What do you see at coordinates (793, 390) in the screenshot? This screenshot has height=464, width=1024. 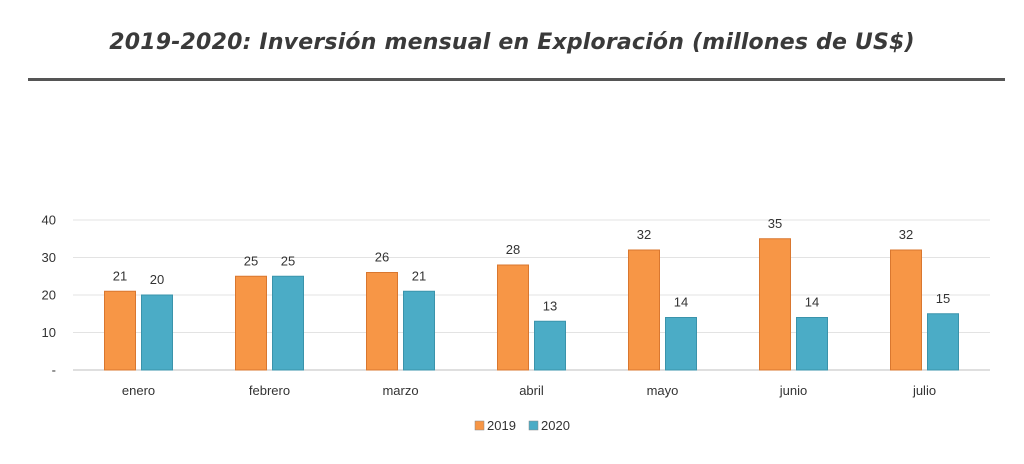 I see `x-tick-label: junio` at bounding box center [793, 390].